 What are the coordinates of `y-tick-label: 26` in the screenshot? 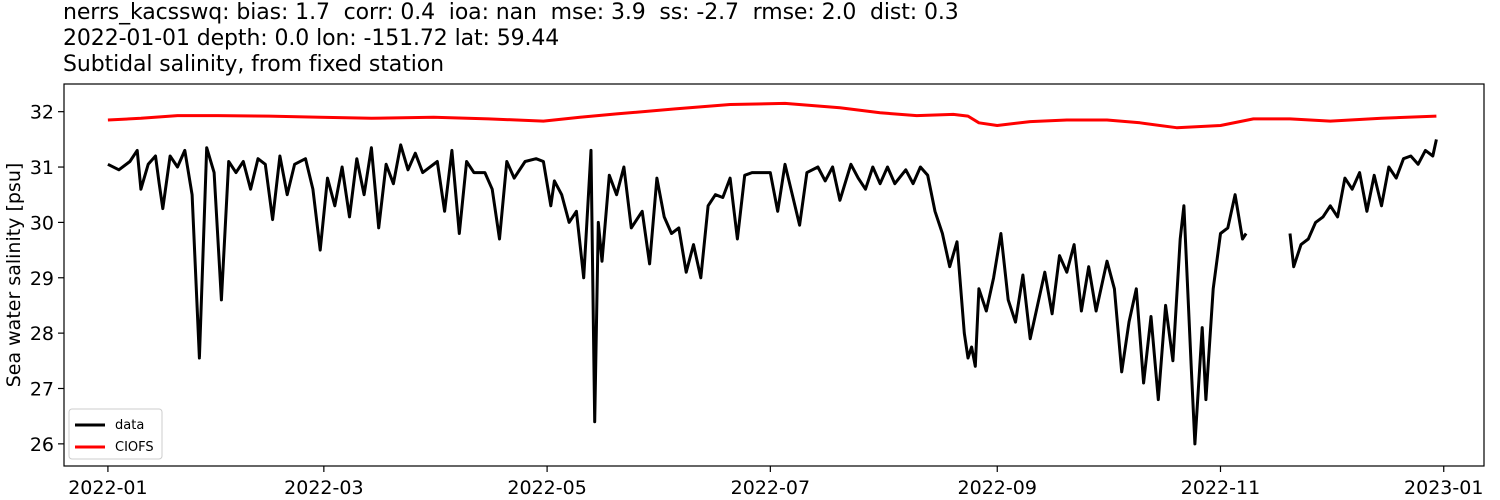 It's located at (42, 445).